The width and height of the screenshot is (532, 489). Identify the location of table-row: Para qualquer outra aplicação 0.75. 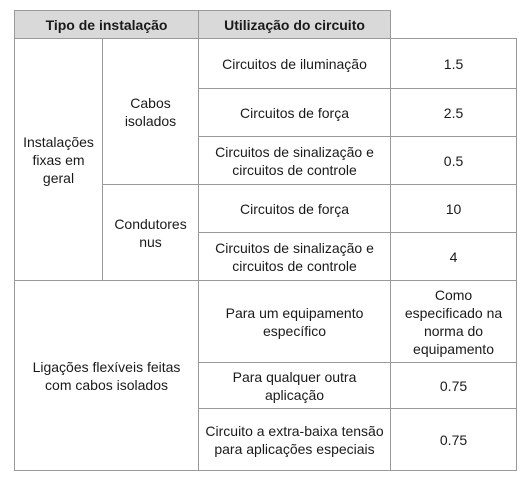
(266, 385).